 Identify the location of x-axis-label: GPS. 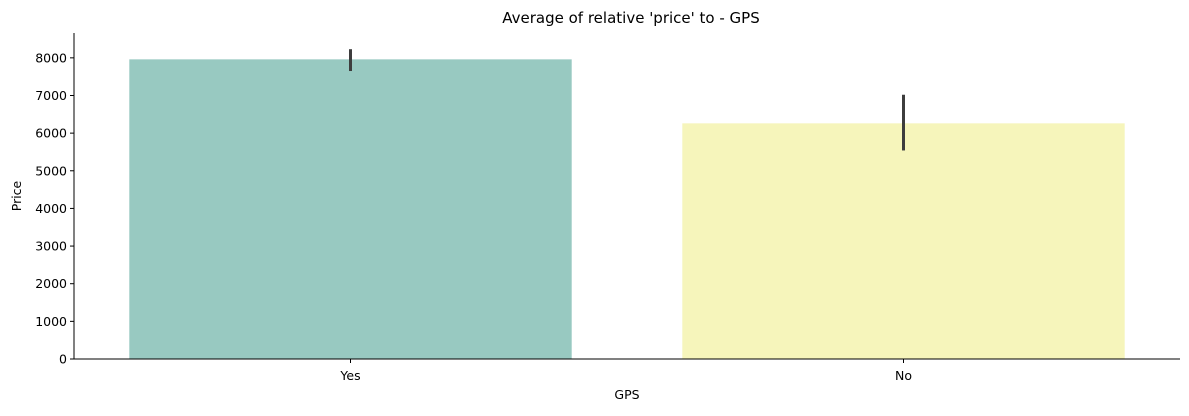
(626, 394).